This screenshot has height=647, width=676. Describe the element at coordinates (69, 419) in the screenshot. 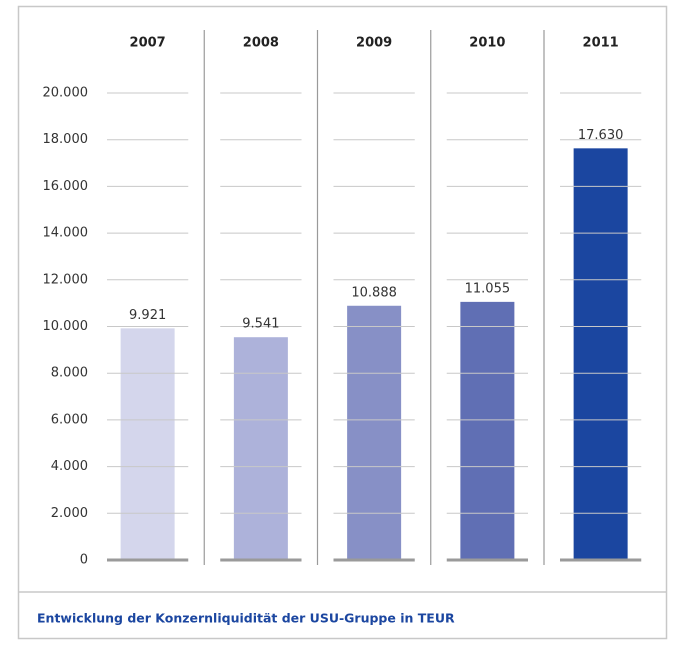

I see `y-tick-label: 6.000` at that location.